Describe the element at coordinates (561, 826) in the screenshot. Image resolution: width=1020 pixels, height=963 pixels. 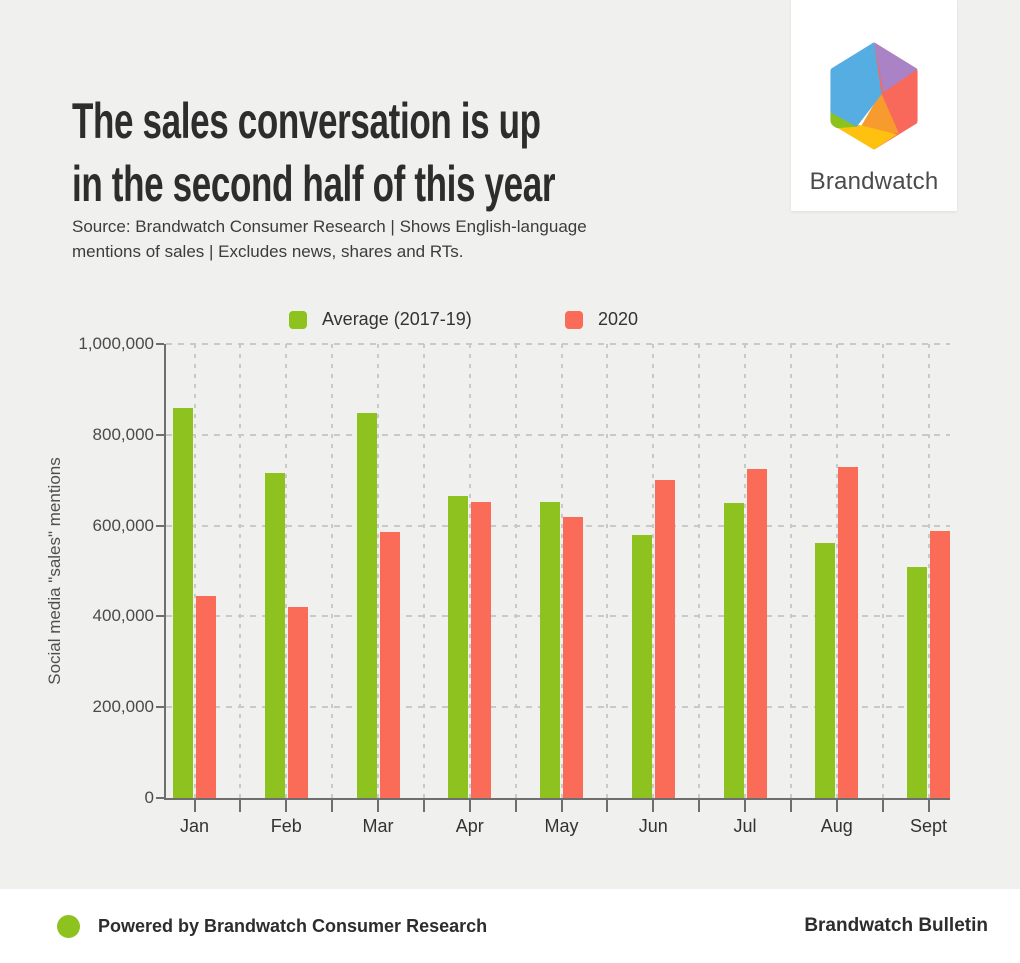
I see `x-axis-label-may: May` at that location.